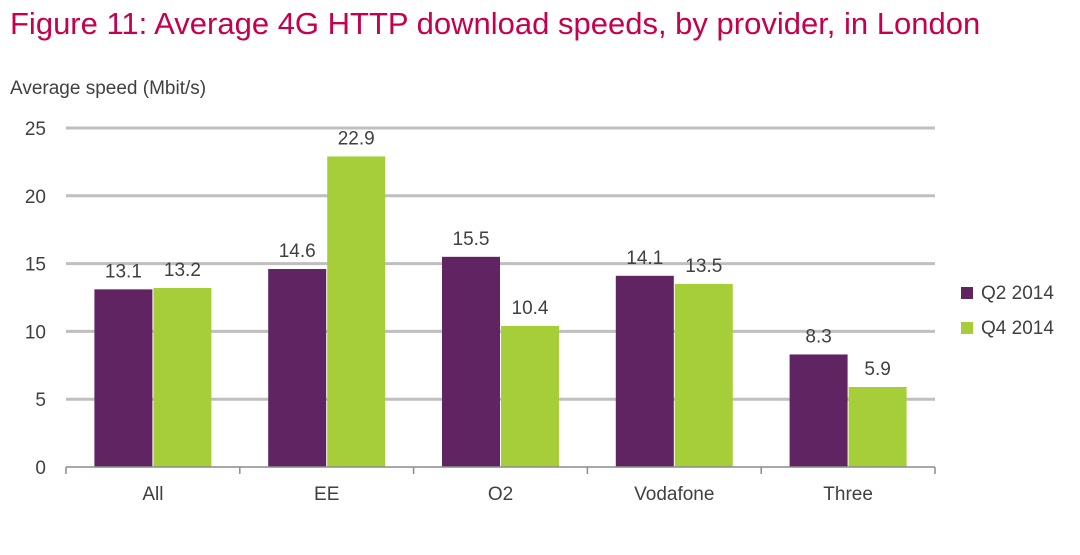  What do you see at coordinates (848, 494) in the screenshot?
I see `x-tick-label: Three` at bounding box center [848, 494].